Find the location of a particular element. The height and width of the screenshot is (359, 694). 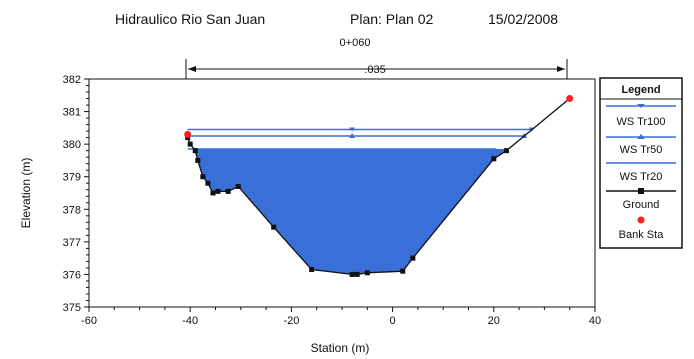

water-surface-layer is located at coordinates (359, 138).